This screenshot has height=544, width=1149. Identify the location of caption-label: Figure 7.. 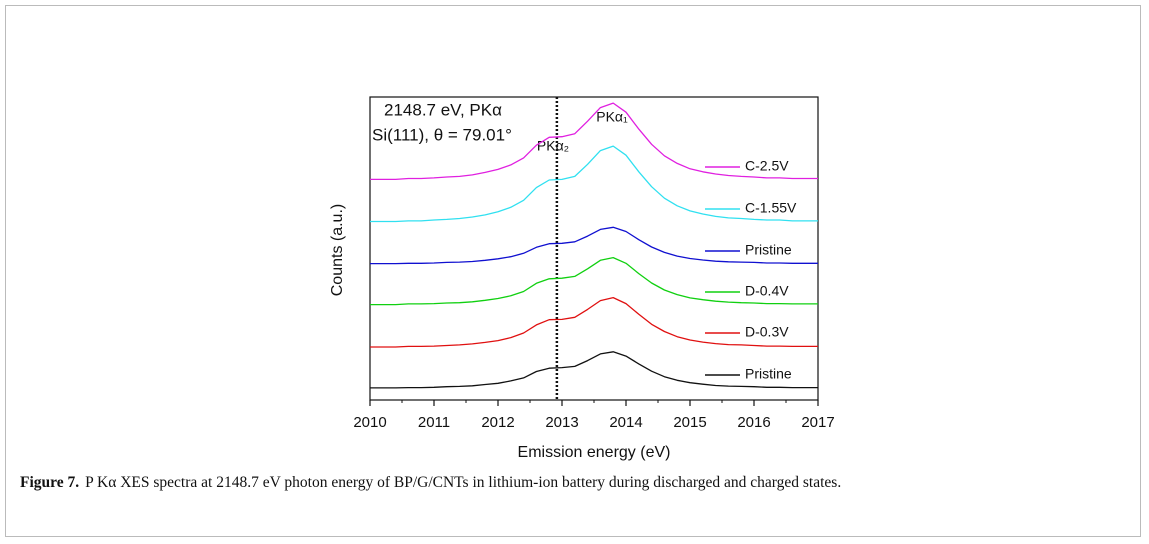
(50, 482).